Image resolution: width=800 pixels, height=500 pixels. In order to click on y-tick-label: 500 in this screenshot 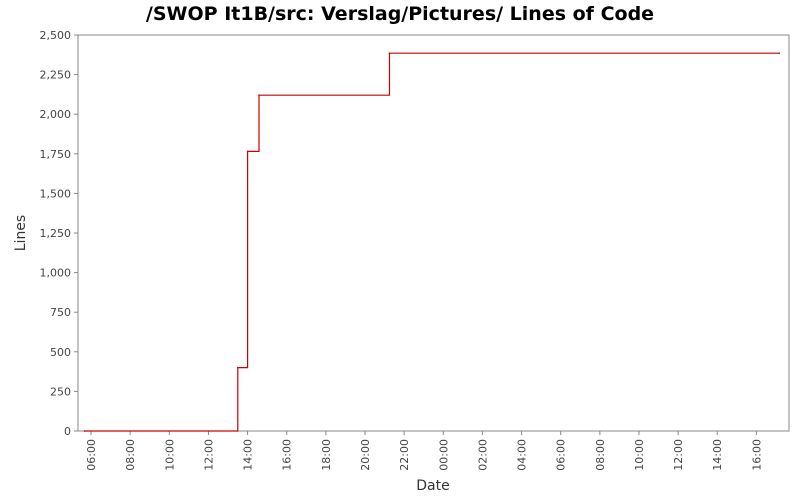, I will do `click(60, 352)`.